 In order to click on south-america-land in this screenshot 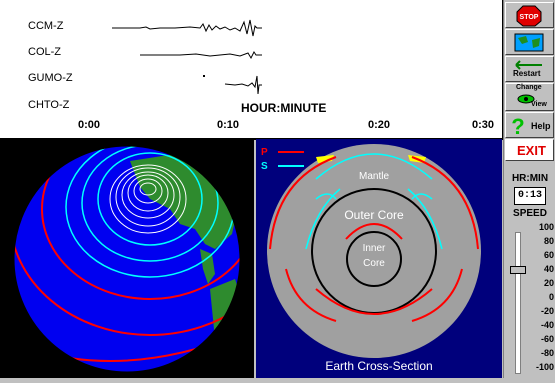, I will do `click(225, 319)`.